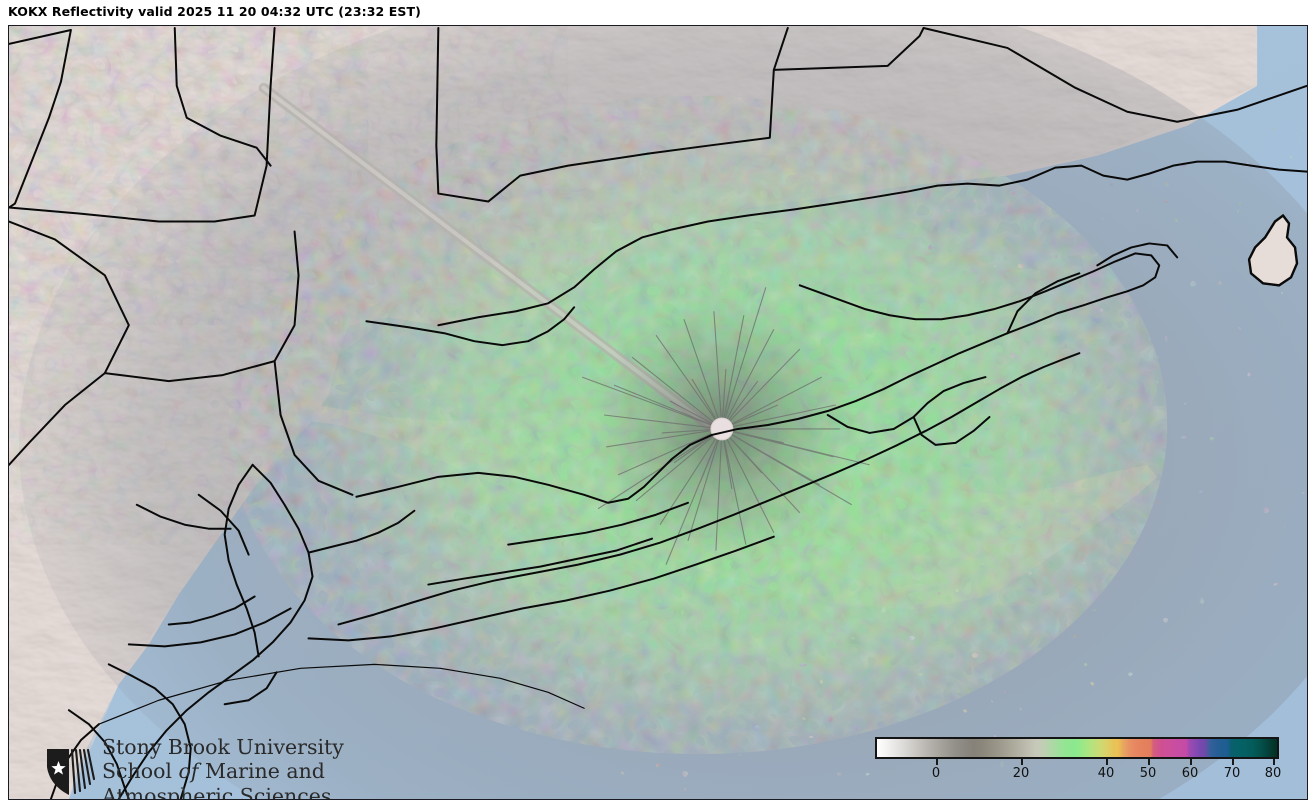  What do you see at coordinates (722, 429) in the screenshot?
I see `radar-site-marker` at bounding box center [722, 429].